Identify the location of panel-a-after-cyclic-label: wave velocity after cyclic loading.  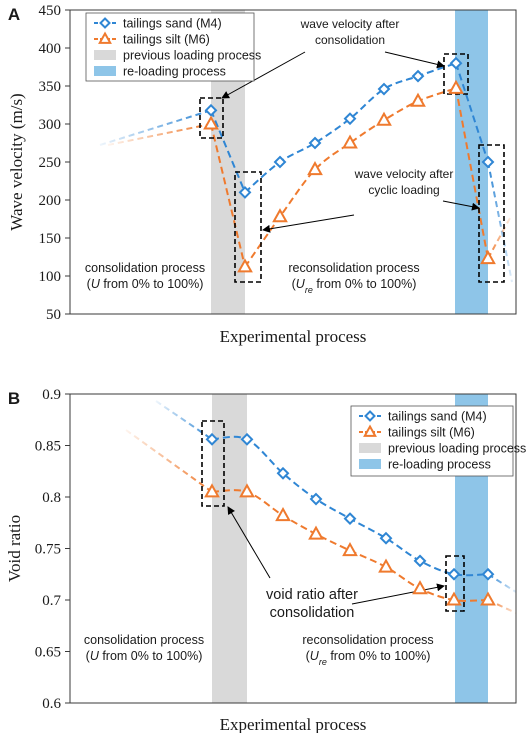
(404, 182).